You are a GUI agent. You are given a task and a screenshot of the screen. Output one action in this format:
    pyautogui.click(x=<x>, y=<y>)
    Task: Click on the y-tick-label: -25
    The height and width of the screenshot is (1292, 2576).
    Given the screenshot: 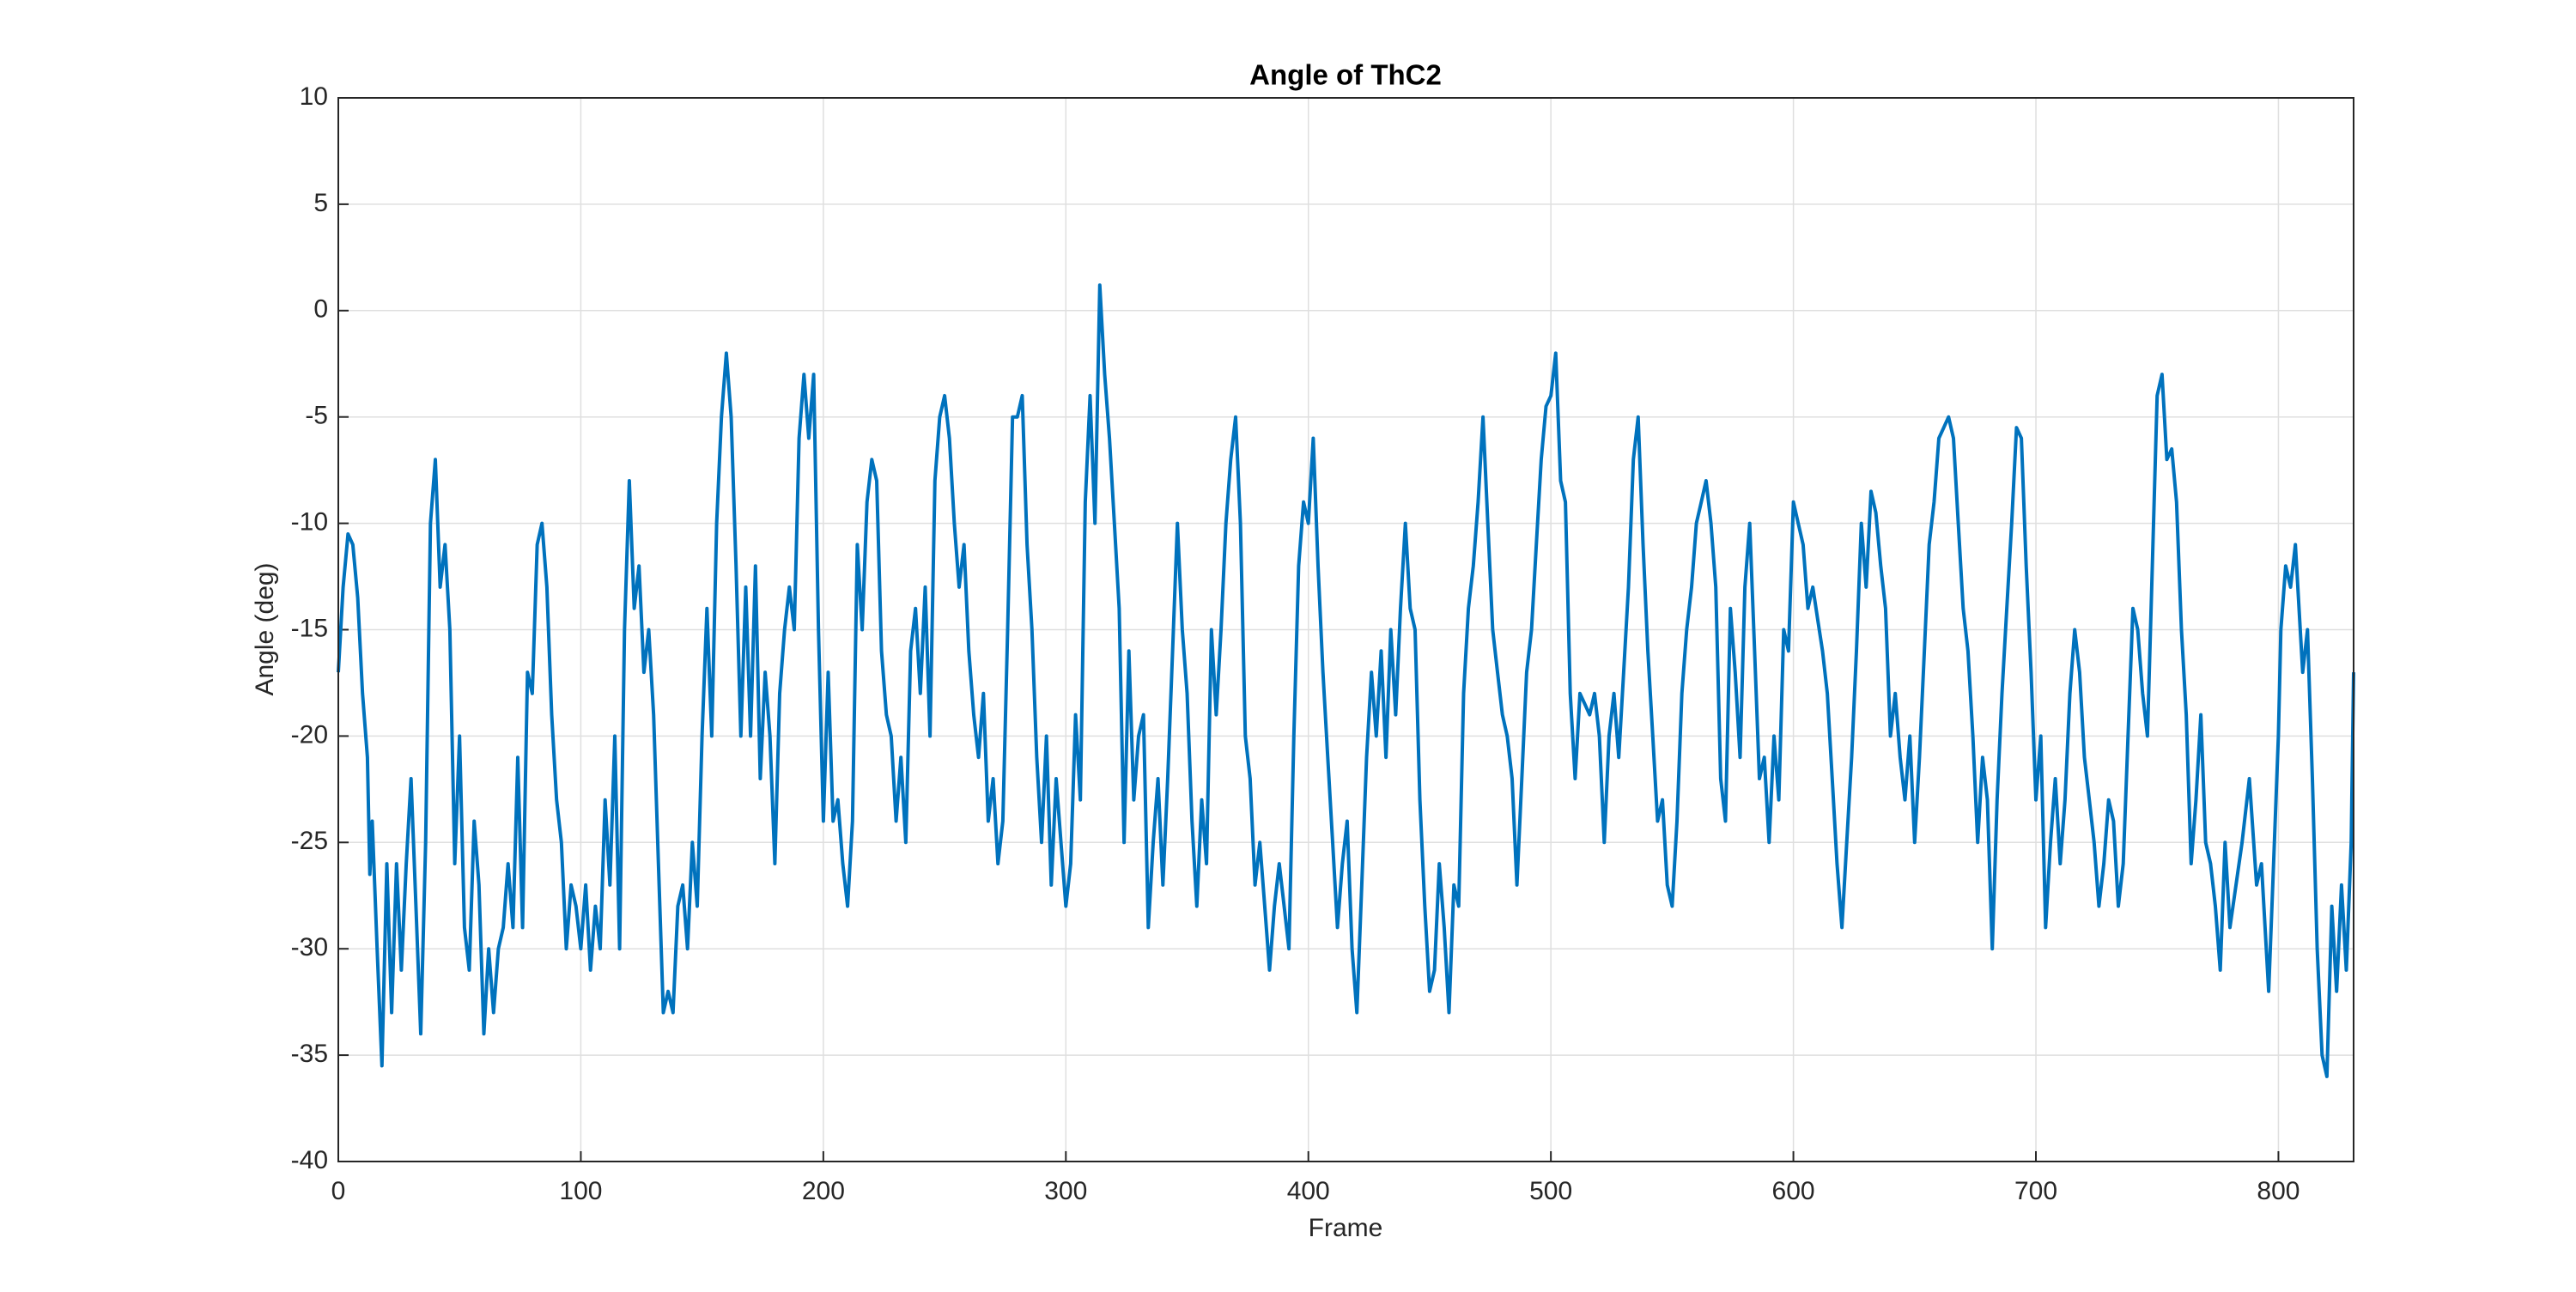 What is the action you would take?
    pyautogui.click(x=310, y=841)
    